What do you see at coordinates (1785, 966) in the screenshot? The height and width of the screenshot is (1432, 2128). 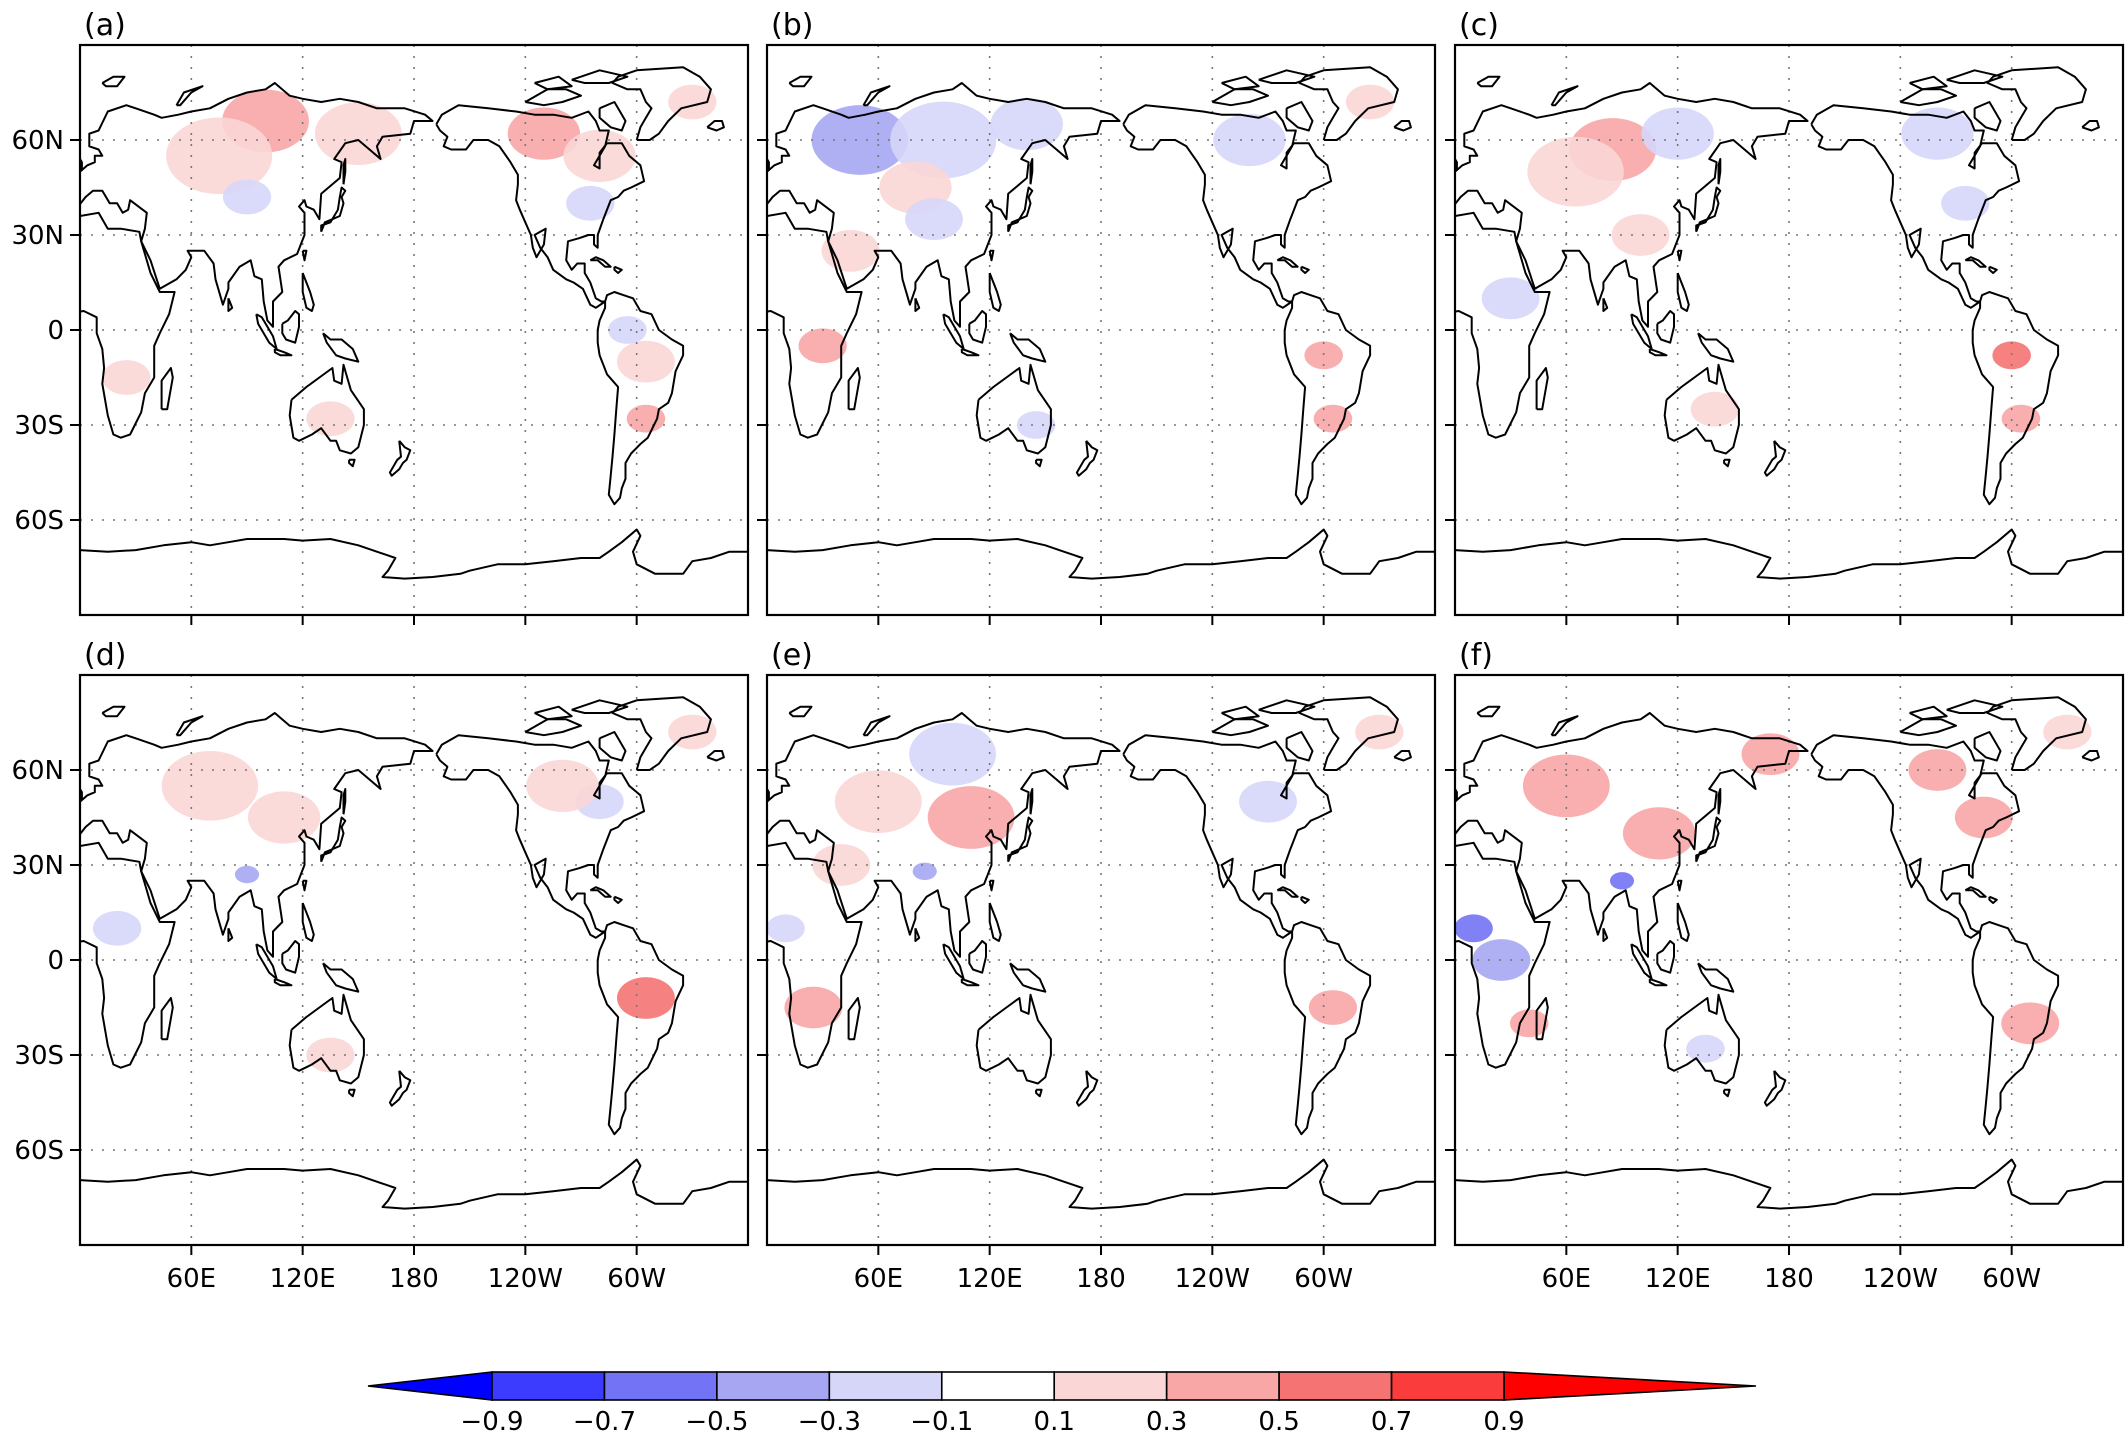 I see `map-panel-f: (f) 60E 120E 180 120W 60W` at bounding box center [1785, 966].